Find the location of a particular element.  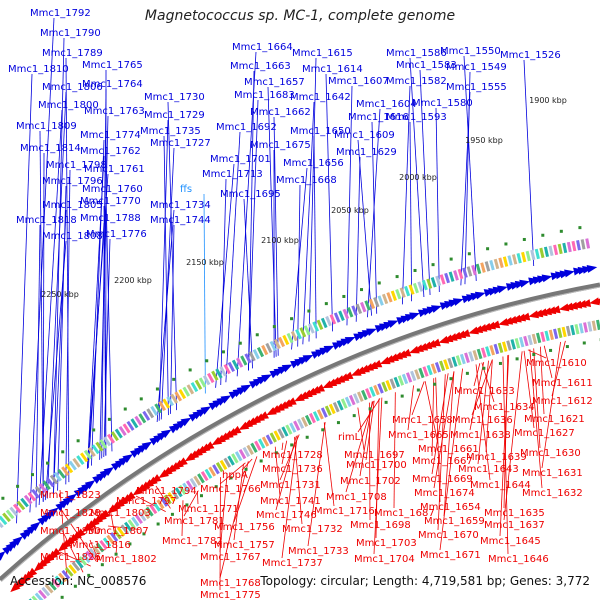

reverse-gene-label: Mmc1_1644 is located at coordinates (500, 485).